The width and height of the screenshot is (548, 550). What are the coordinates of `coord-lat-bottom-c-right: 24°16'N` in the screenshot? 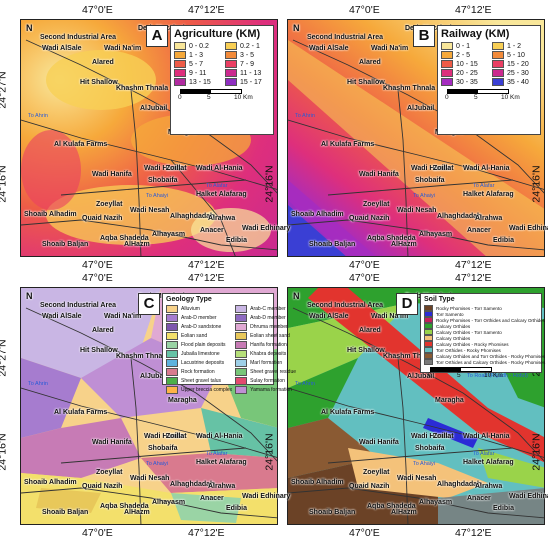 It's located at (269, 452).